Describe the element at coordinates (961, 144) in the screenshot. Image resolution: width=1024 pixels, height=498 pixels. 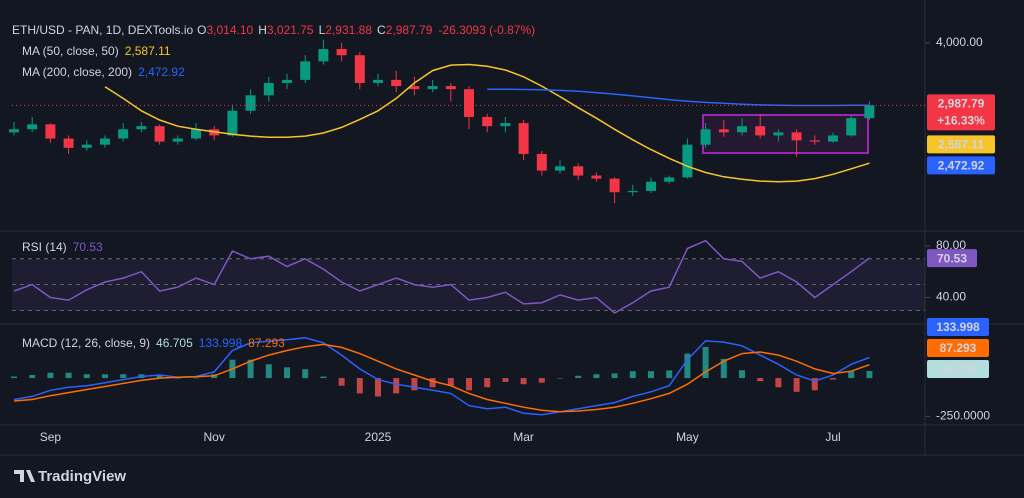
I see `ma-price-label-box` at that location.